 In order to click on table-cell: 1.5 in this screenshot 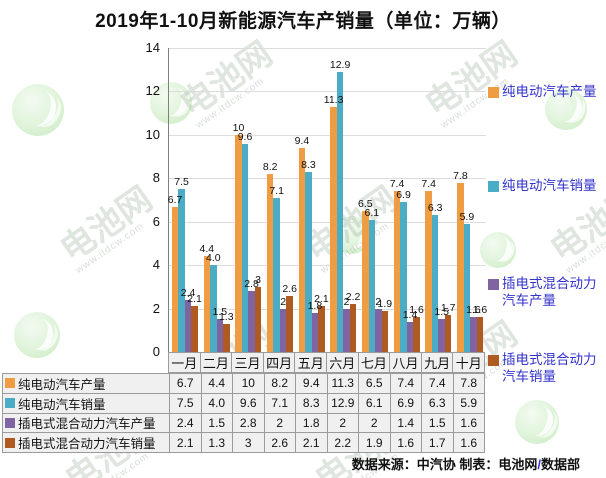, I will do `click(216, 423)`.